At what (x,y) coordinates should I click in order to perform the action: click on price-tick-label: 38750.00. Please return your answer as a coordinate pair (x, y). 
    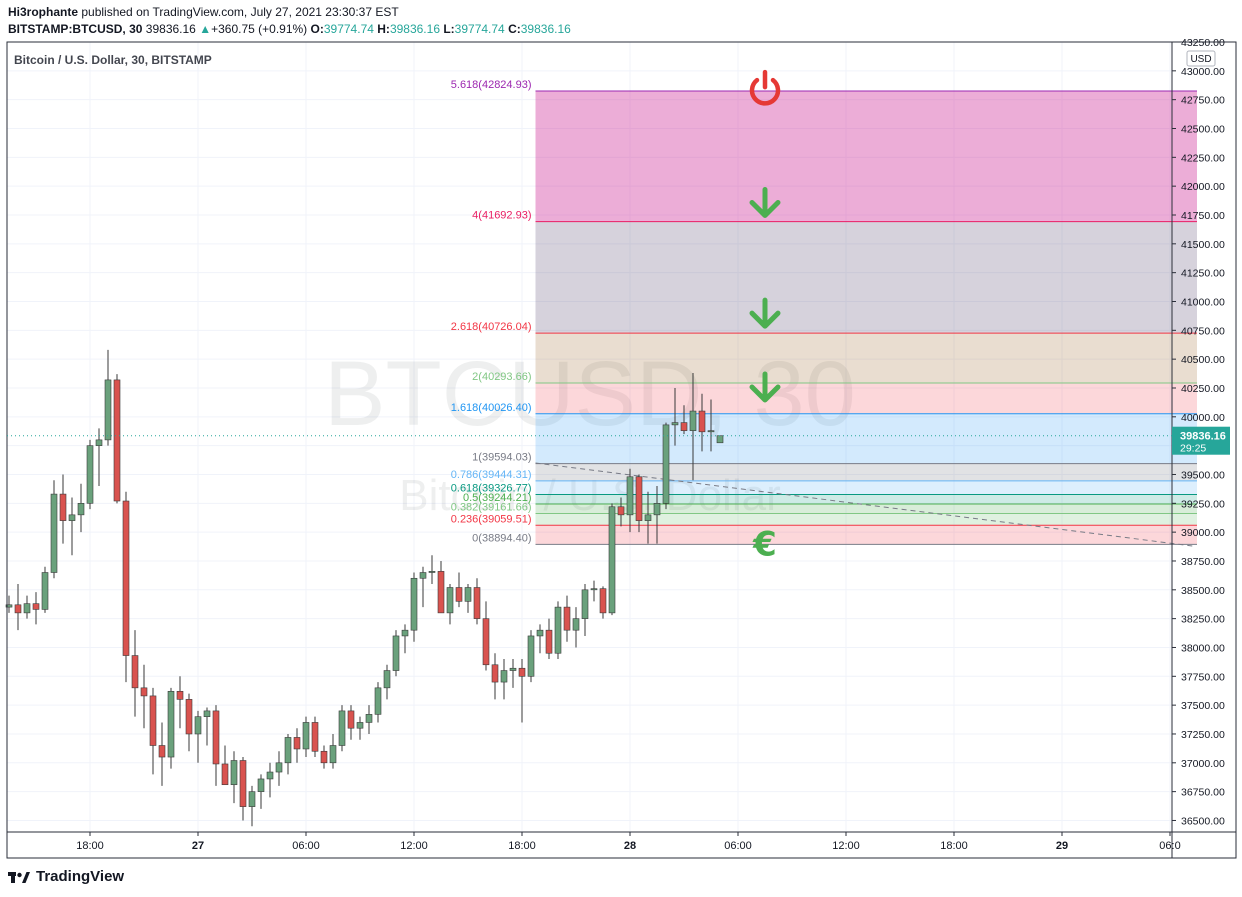
    Looking at the image, I should click on (1203, 562).